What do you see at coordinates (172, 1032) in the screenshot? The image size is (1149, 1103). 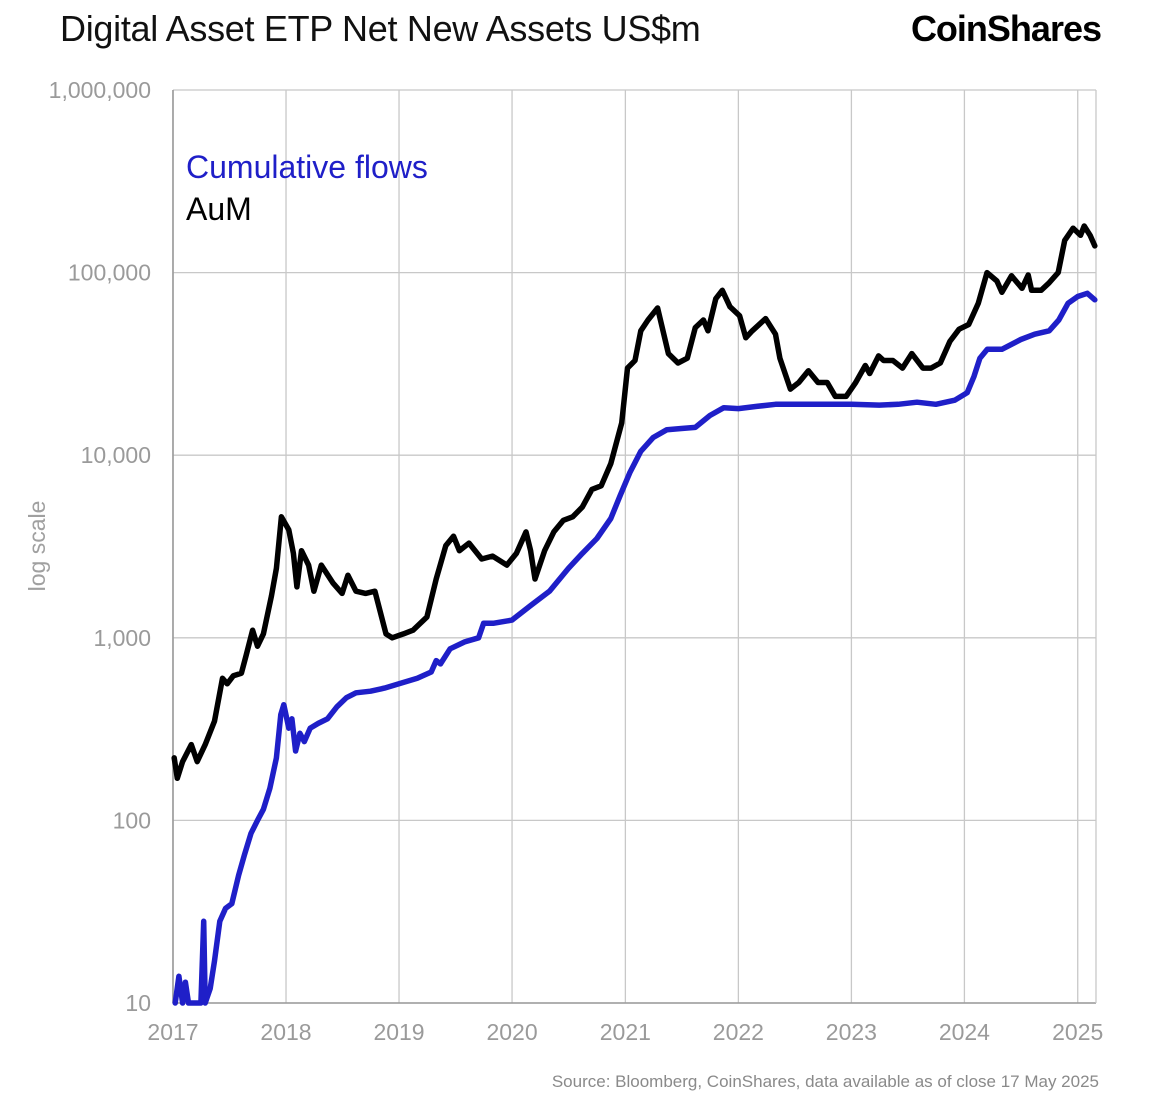 I see `x-tick-label: 2017` at bounding box center [172, 1032].